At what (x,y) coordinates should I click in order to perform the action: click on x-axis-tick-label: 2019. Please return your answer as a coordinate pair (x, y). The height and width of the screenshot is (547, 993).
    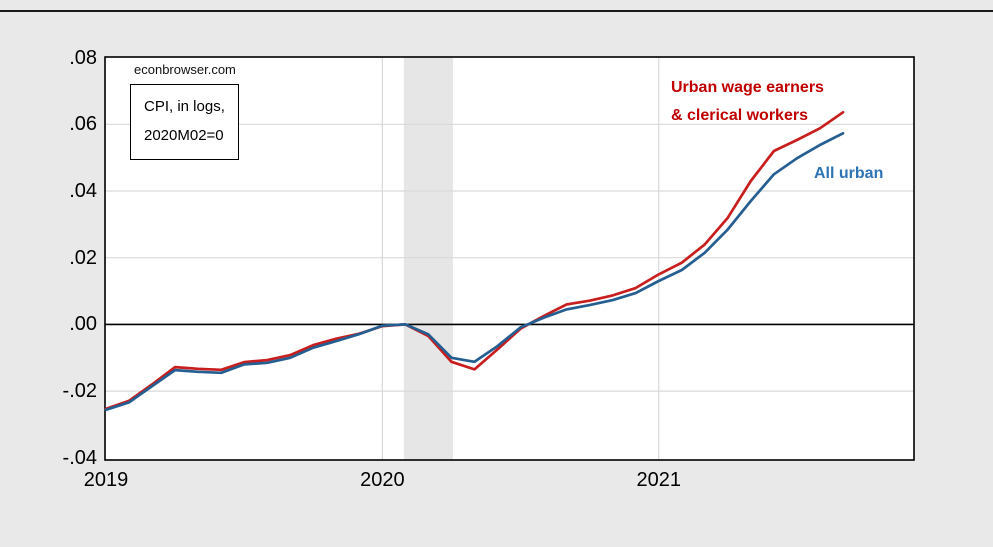
    Looking at the image, I should click on (106, 480).